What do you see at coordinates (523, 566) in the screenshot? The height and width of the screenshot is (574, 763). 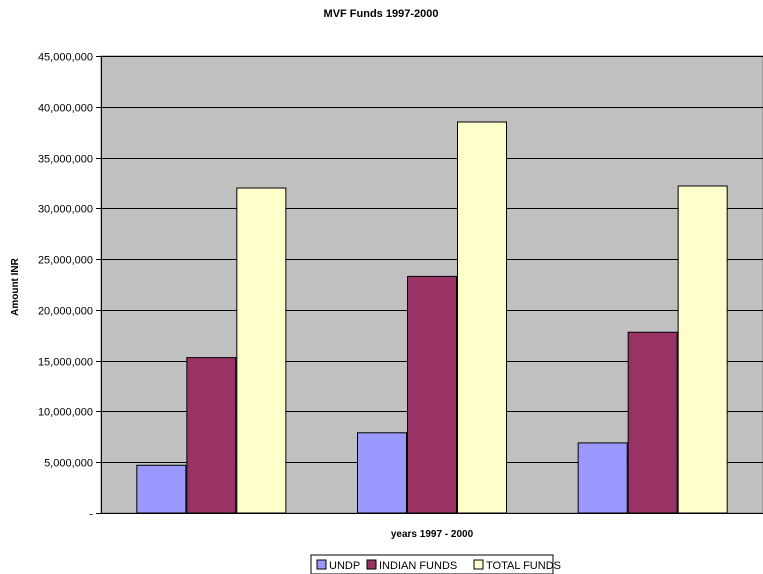 I see `legend-label: TOTAL FUNDS` at bounding box center [523, 566].